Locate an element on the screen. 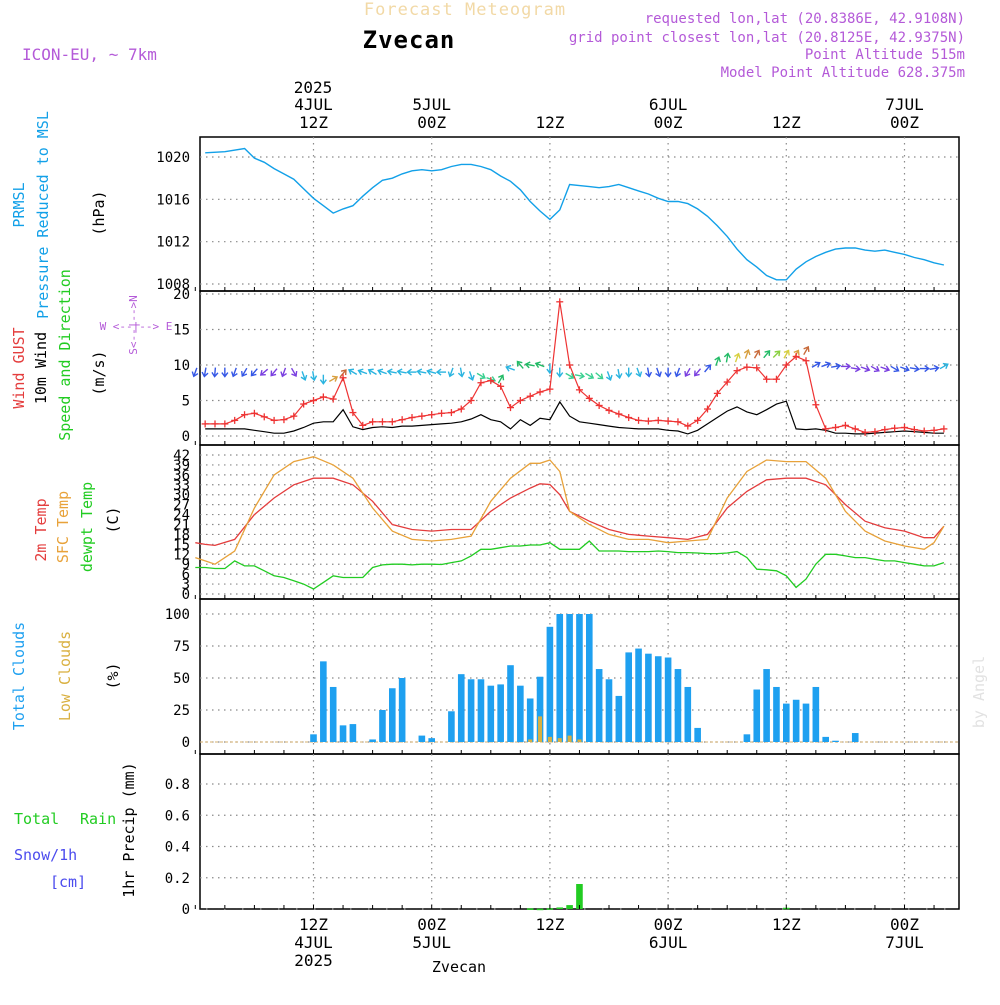  temp-unit: (C) is located at coordinates (113, 519).